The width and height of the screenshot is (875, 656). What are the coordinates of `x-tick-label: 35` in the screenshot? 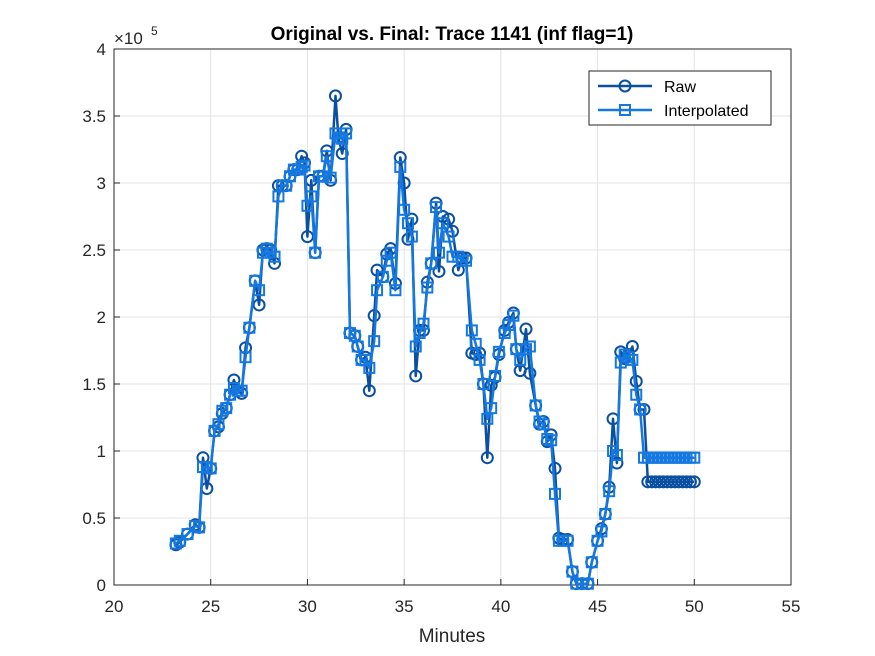 It's located at (404, 606).